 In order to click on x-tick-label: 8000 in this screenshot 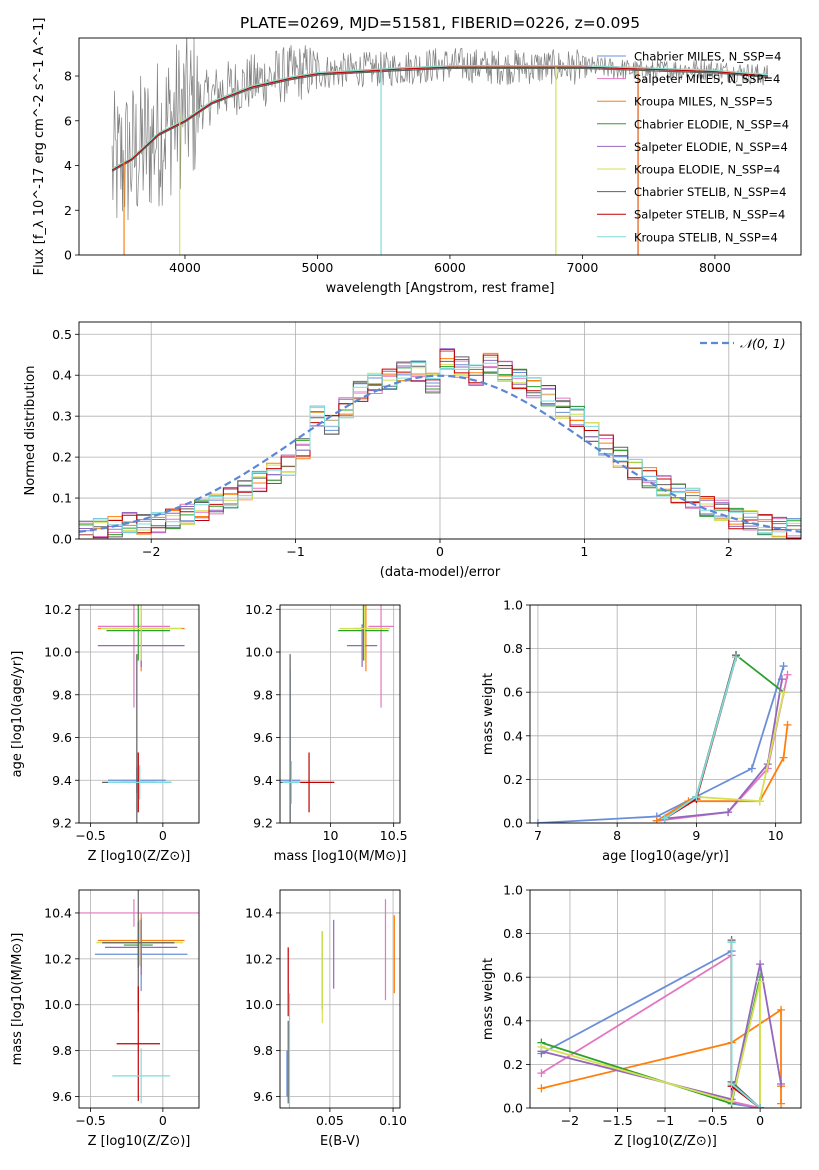, I will do `click(715, 267)`.